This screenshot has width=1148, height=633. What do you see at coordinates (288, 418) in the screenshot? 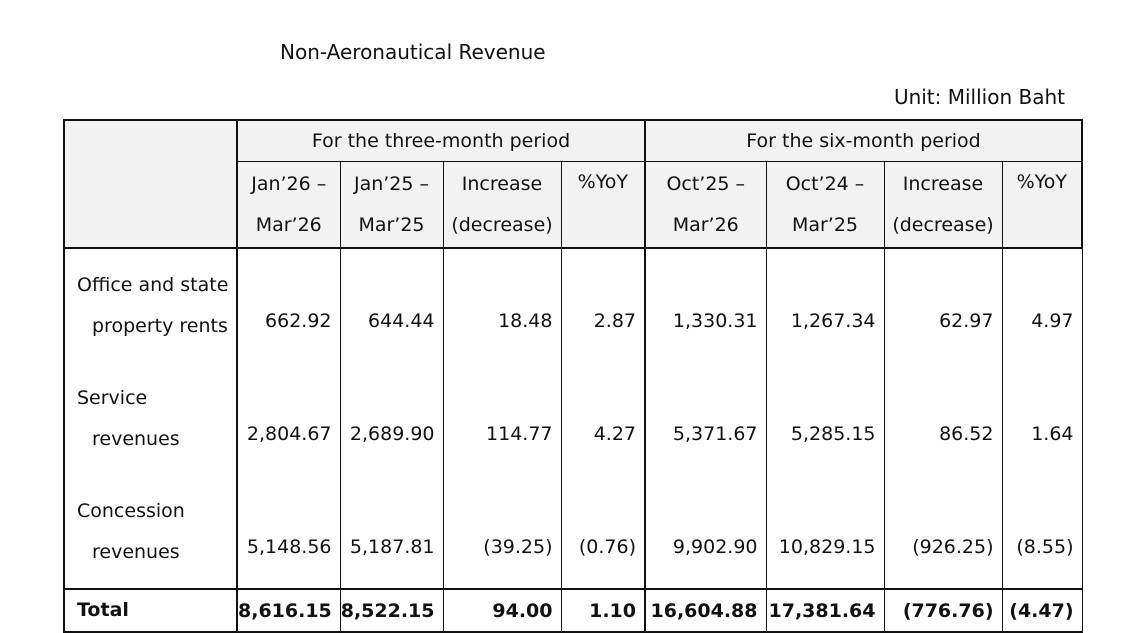
I see `table-cell: 2,804.67` at bounding box center [288, 418].